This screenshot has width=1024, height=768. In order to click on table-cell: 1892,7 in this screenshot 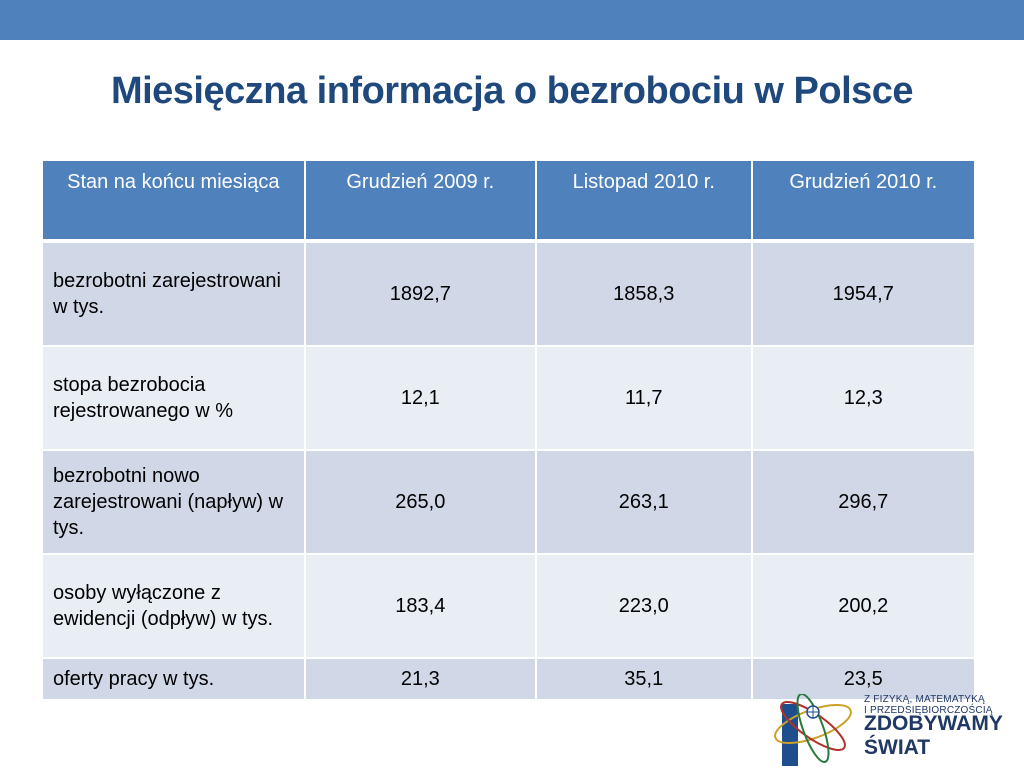, I will do `click(420, 293)`.